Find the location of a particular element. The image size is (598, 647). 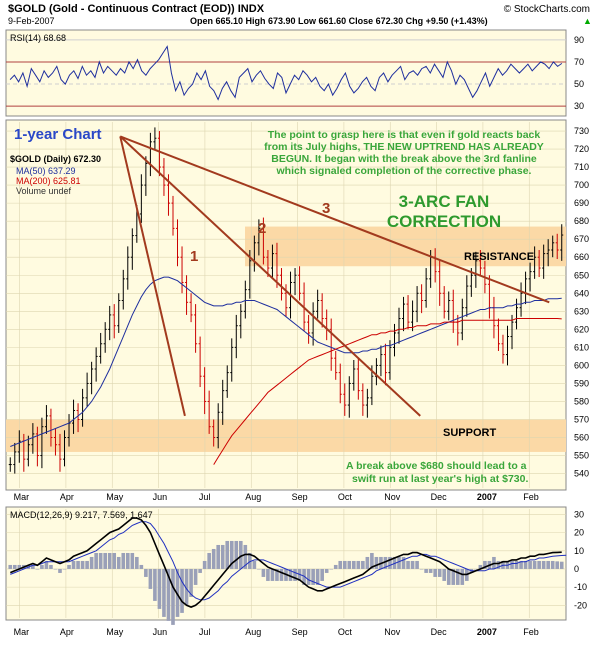

macd-tick-label: -10 is located at coordinates (580, 587).